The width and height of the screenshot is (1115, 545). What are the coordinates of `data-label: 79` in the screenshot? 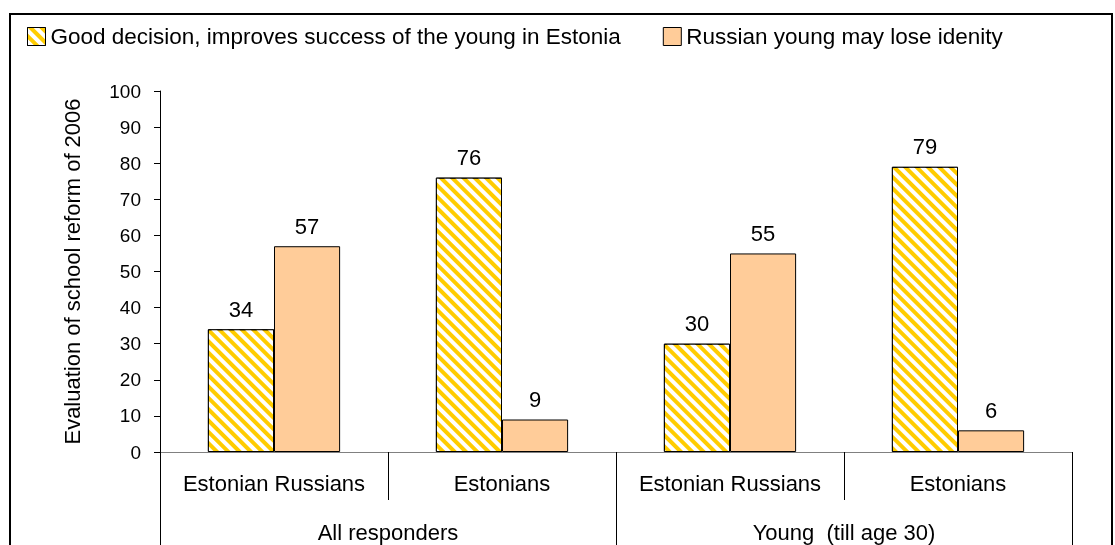 It's located at (925, 147).